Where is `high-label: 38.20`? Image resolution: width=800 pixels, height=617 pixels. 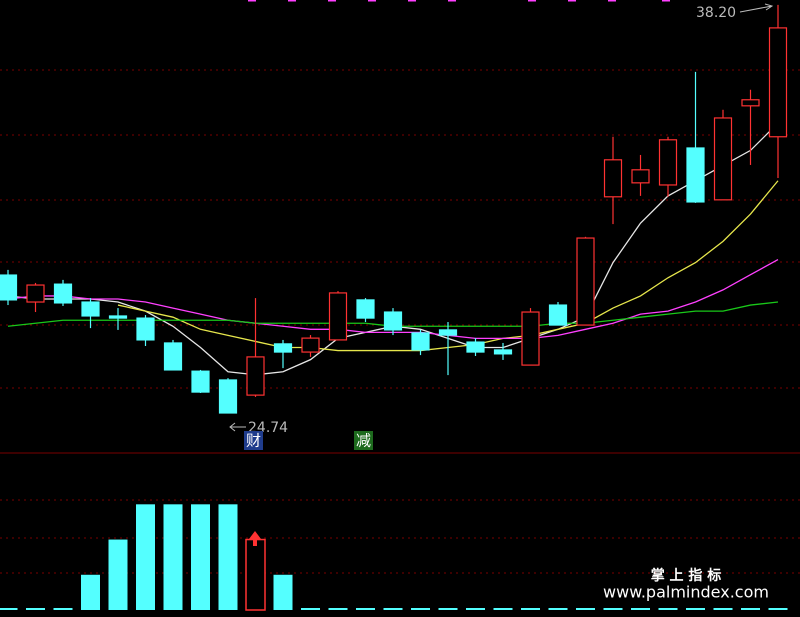
high-label: 38.20 is located at coordinates (716, 13).